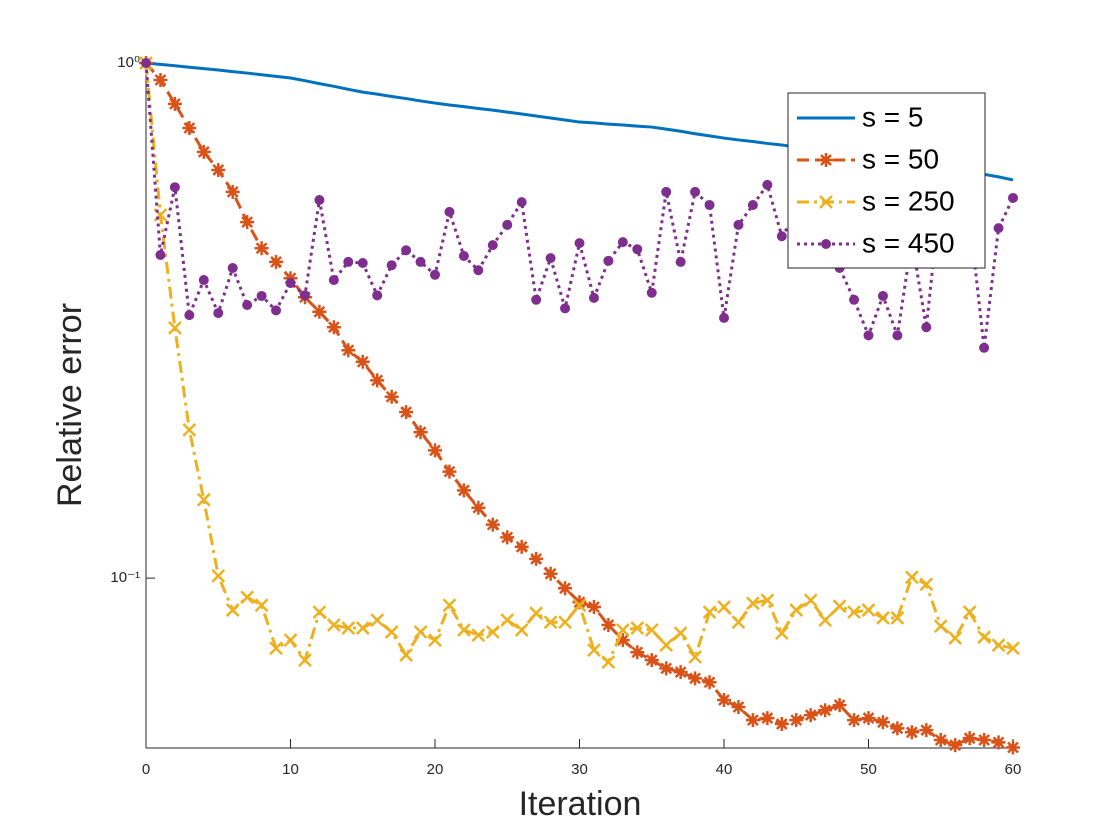  What do you see at coordinates (900, 158) in the screenshot?
I see `legend-label: s = 50` at bounding box center [900, 158].